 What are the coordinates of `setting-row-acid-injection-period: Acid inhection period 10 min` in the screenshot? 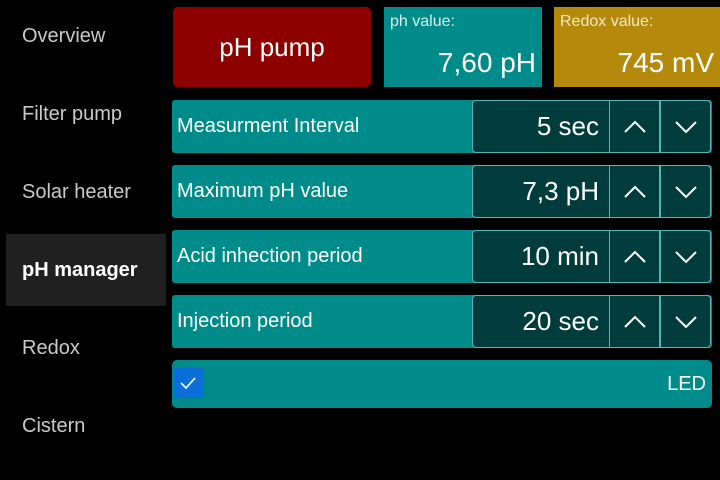 It's located at (442, 256).